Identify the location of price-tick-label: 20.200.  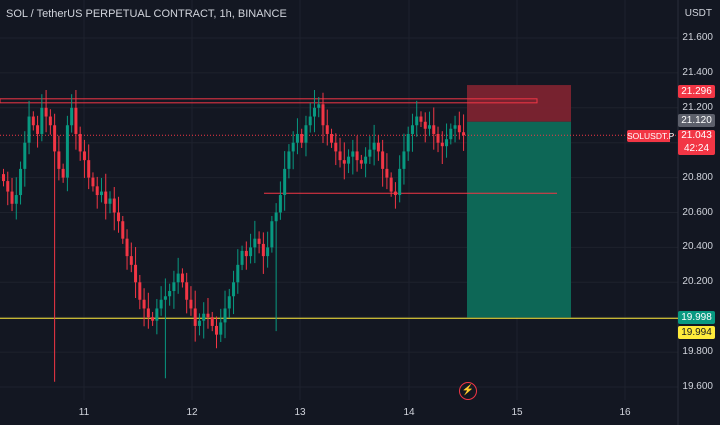
(697, 282).